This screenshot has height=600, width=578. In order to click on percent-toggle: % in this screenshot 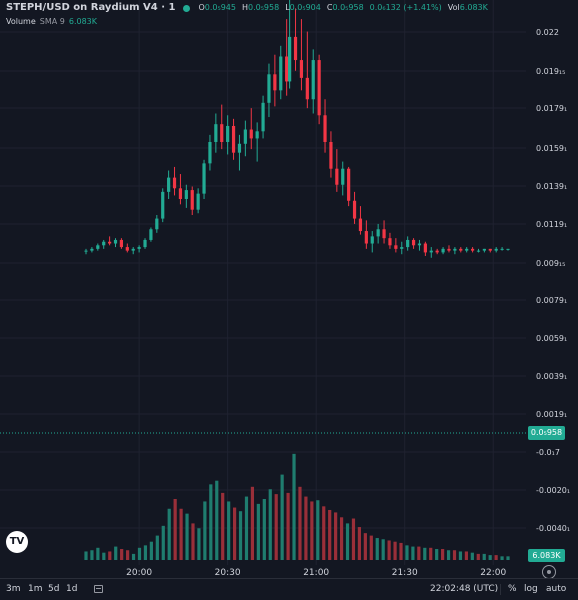, I will do `click(512, 589)`.